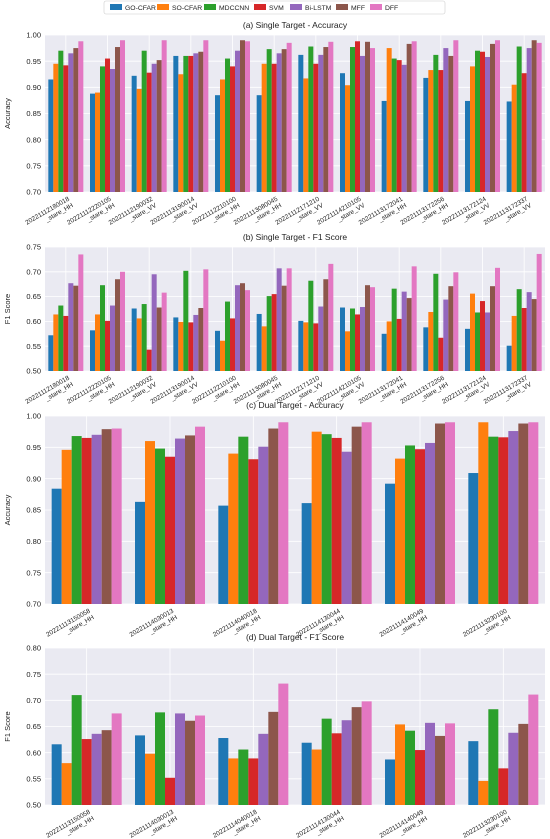  I want to click on x-tick-label: 20221114030013_stare_HH, so click(153, 626).